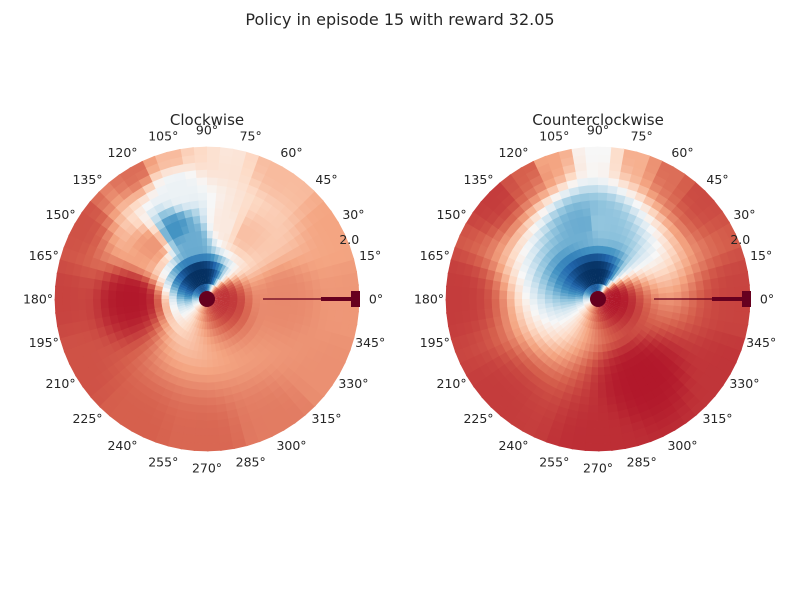 Image resolution: width=800 pixels, height=600 pixels. I want to click on overlay-counterclockwise, so click(670, 299).